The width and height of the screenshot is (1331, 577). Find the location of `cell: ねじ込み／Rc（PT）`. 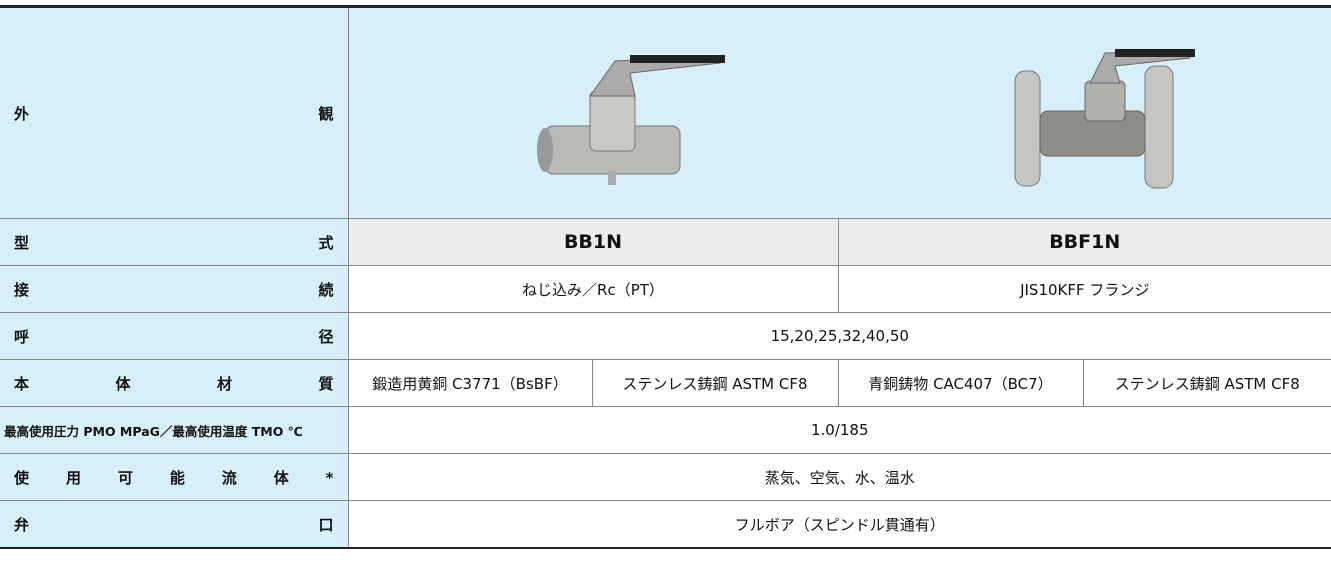

cell: ねじ込み／Rc（PT） is located at coordinates (592, 289).